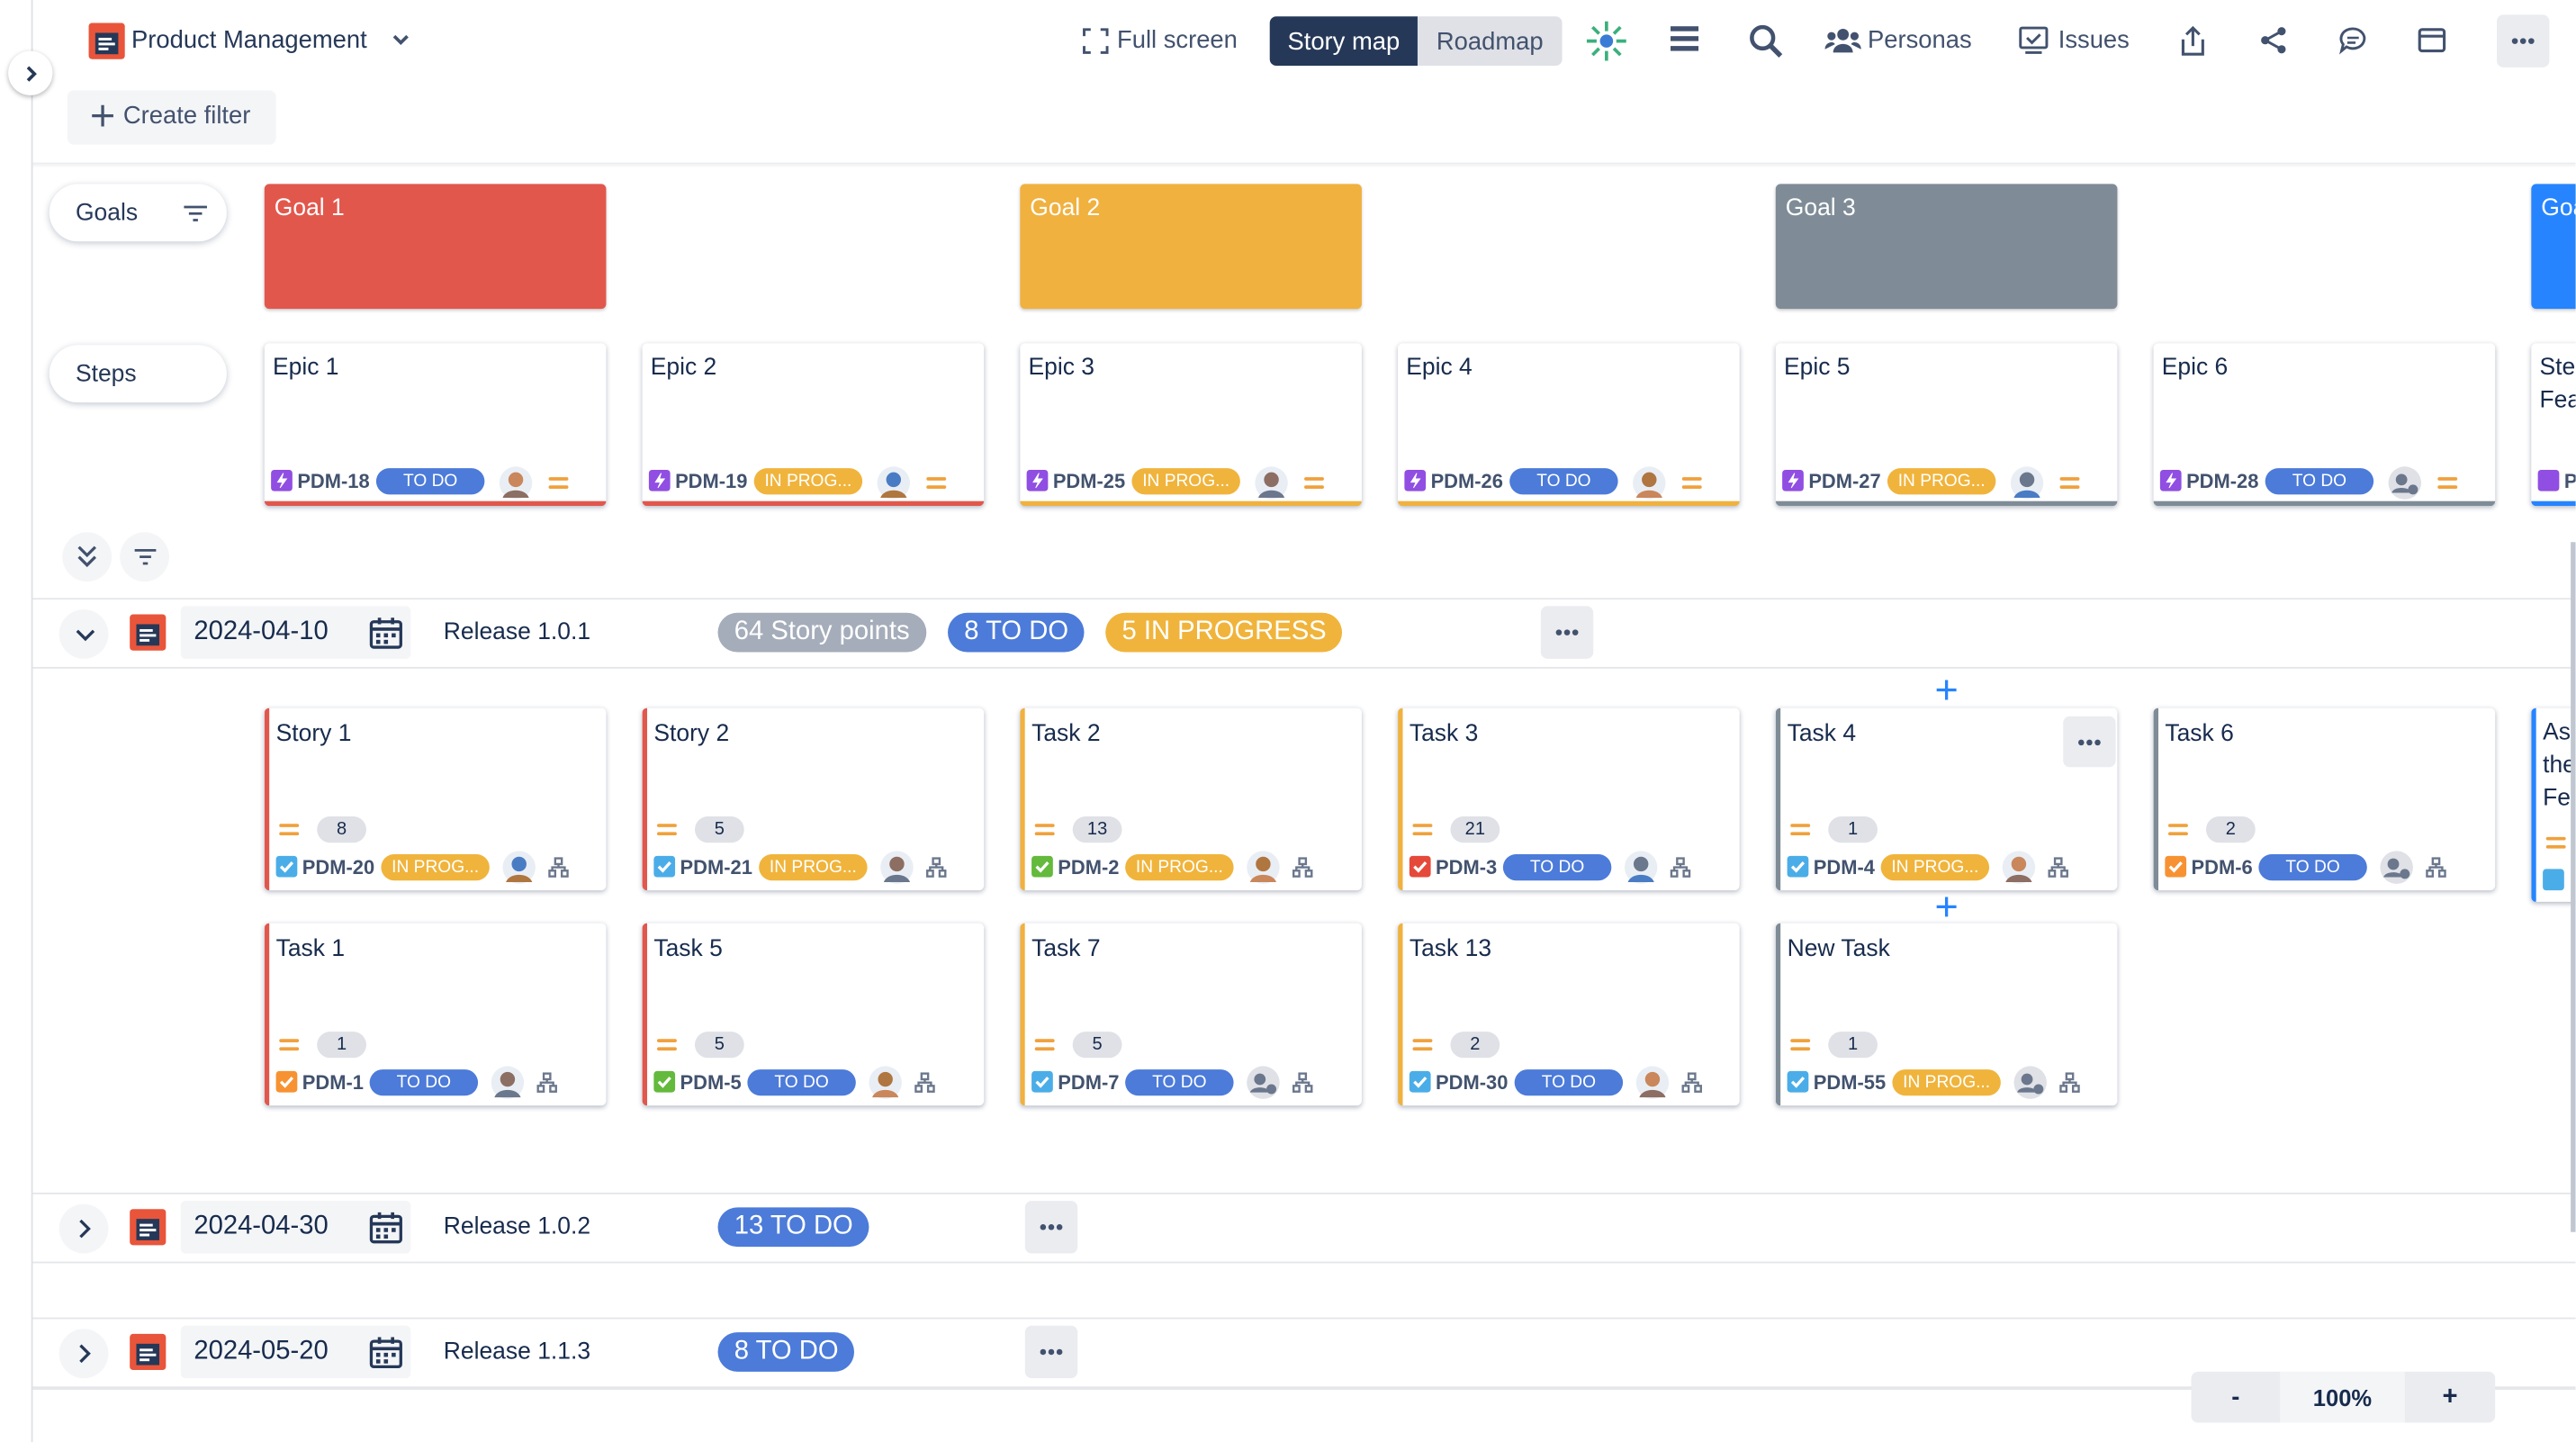 This screenshot has width=2576, height=1442. Describe the element at coordinates (1343, 41) in the screenshot. I see `story-map-tab: Story map` at that location.